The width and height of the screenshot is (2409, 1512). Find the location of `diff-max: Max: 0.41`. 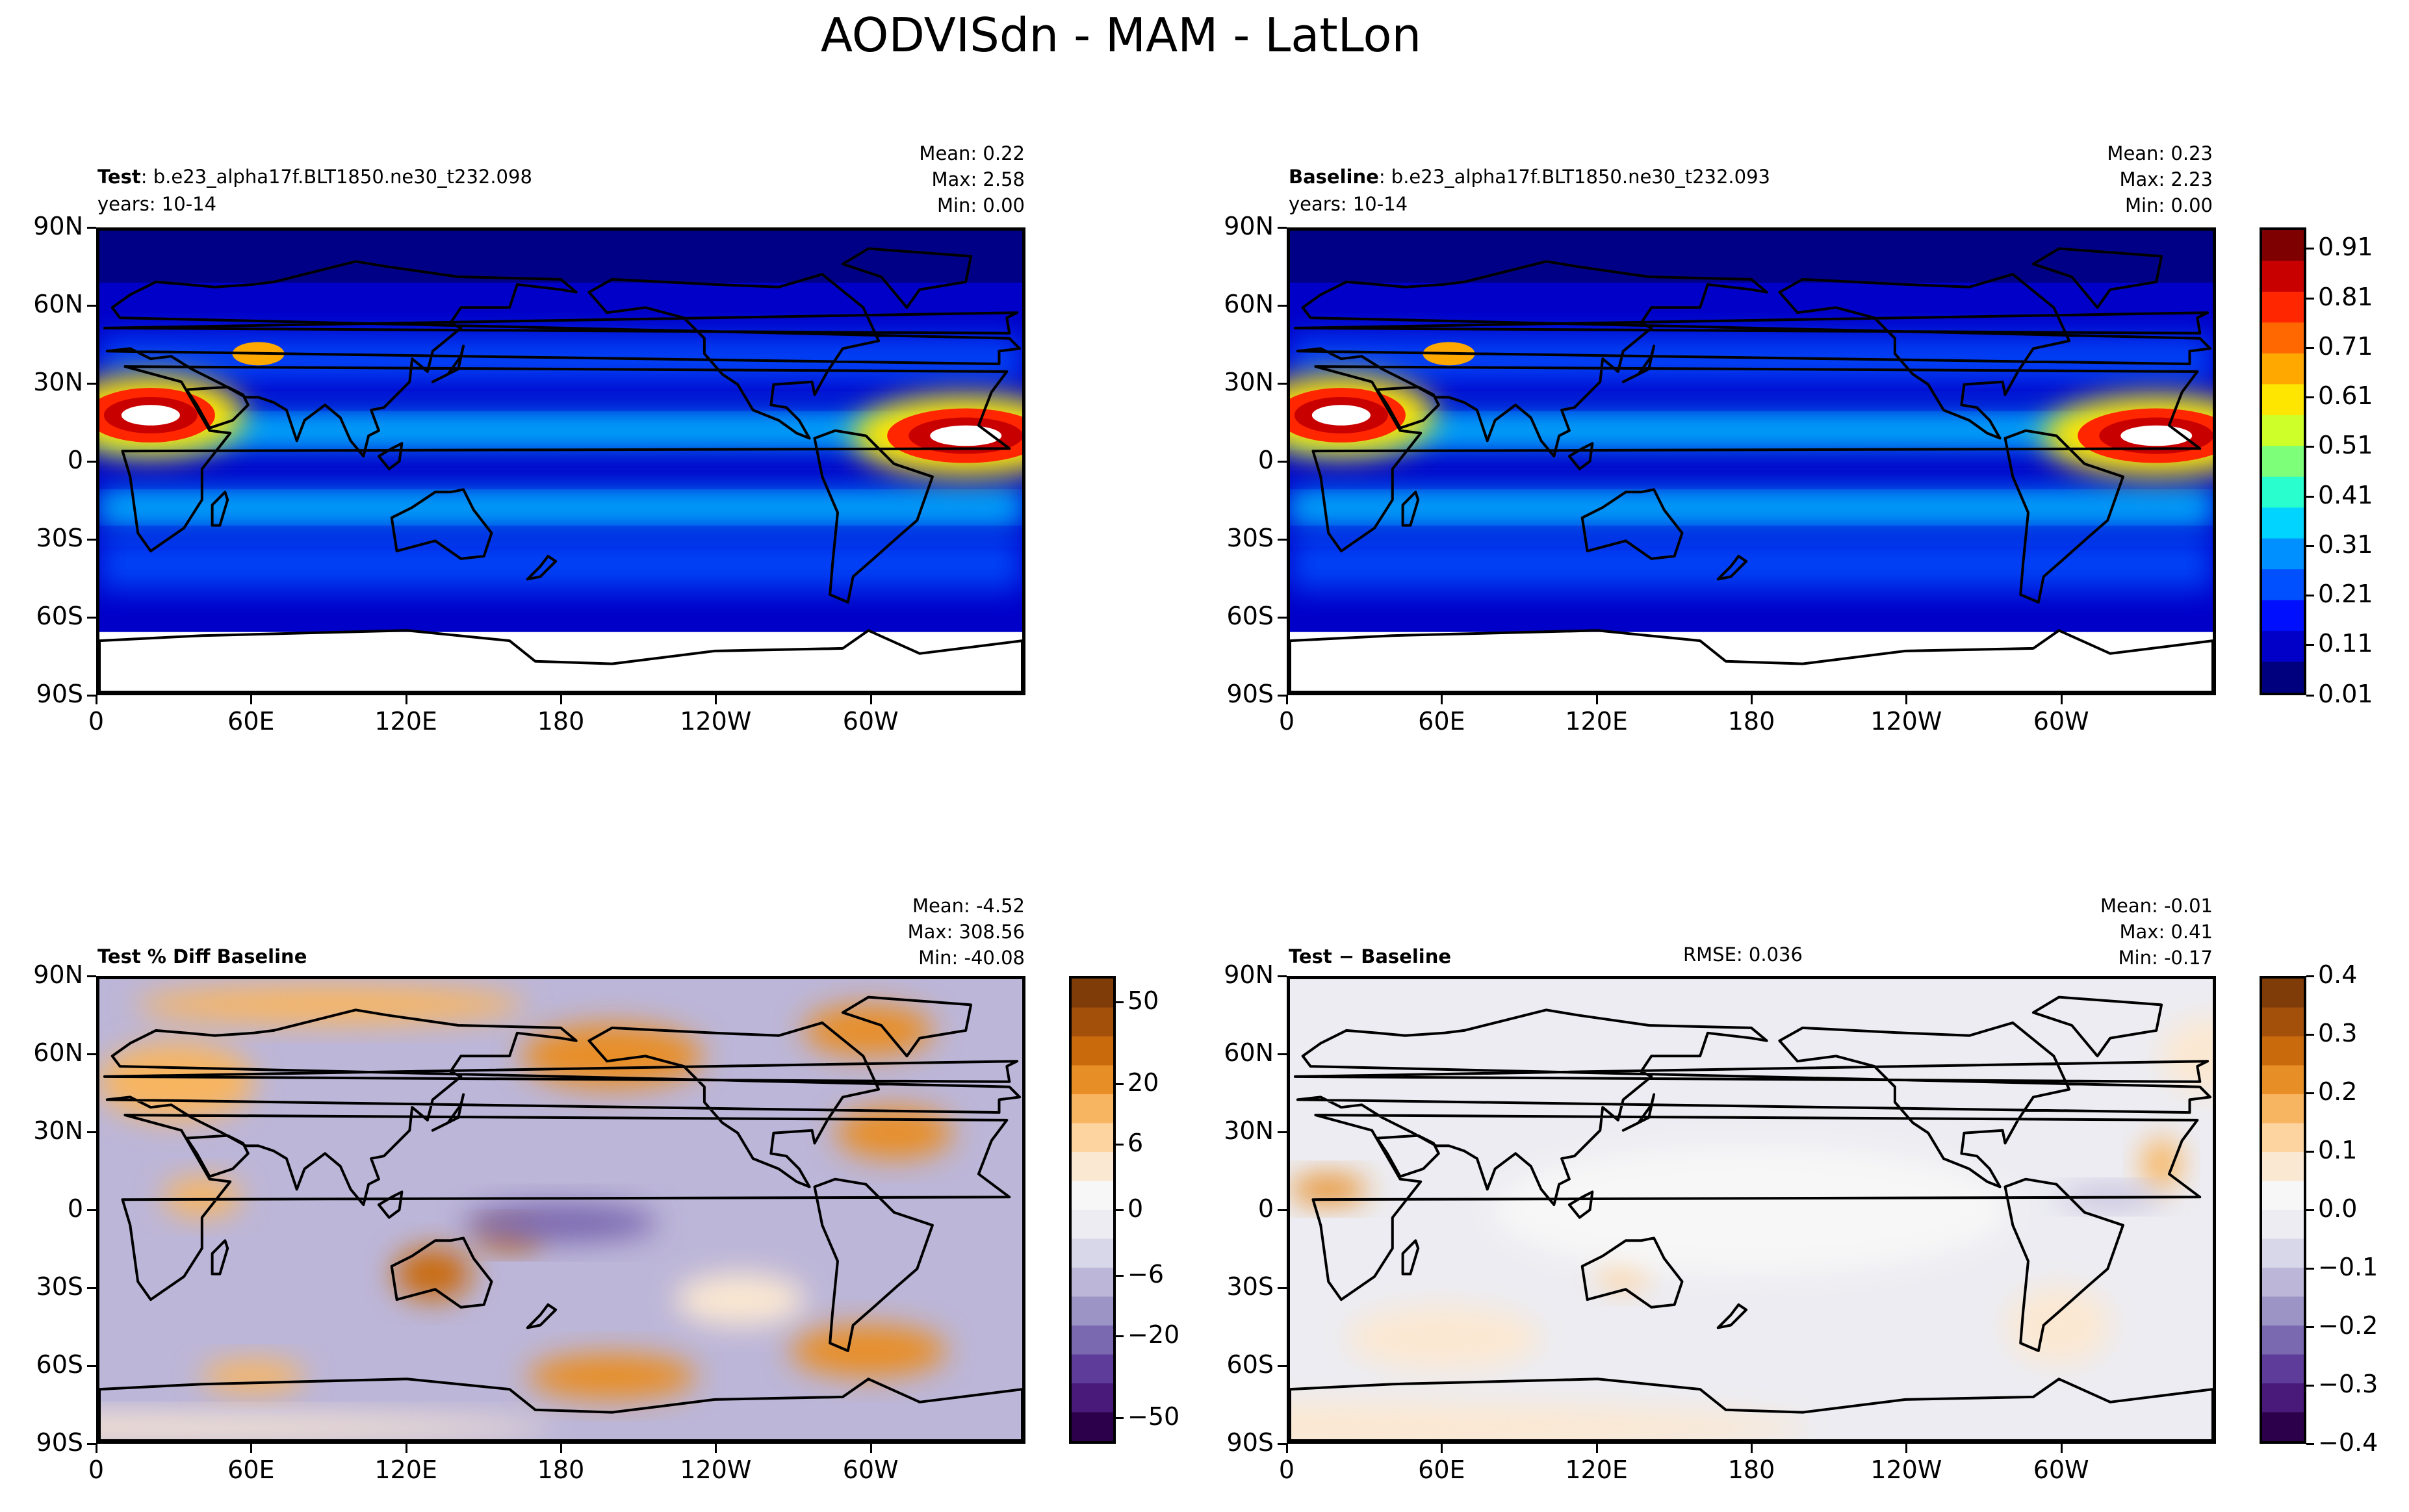

diff-max: Max: 0.41 is located at coordinates (2166, 932).